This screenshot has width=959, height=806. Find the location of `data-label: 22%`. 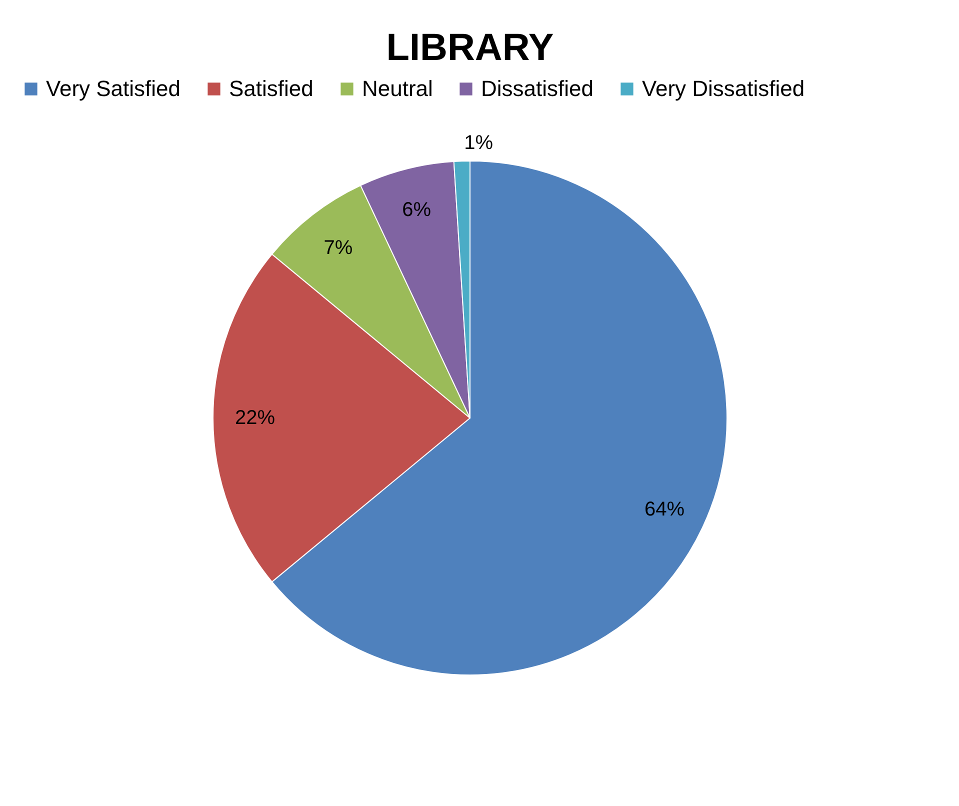

data-label: 22% is located at coordinates (255, 418).